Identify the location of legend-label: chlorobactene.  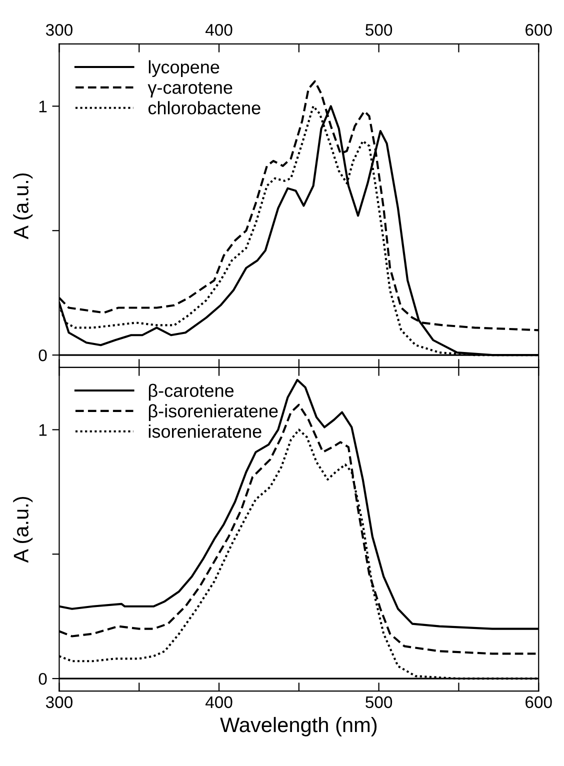
(204, 107).